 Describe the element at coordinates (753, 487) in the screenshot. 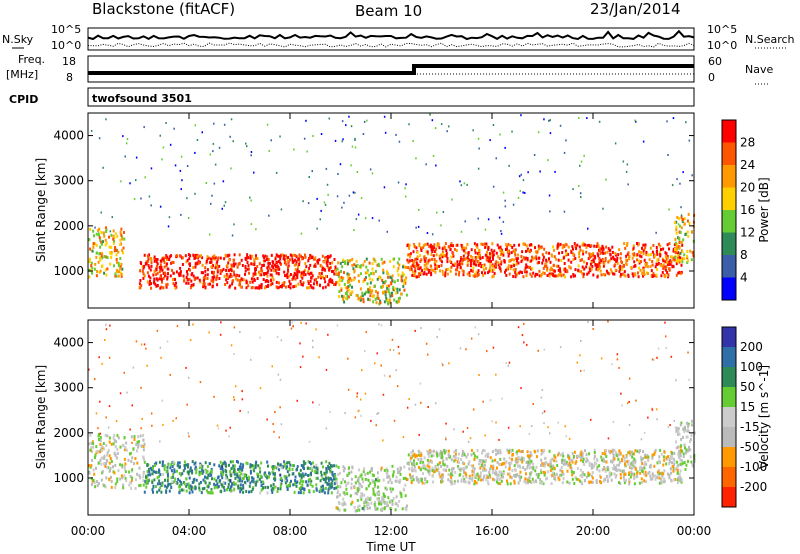

I see `colorbar-tick-label: -200` at that location.